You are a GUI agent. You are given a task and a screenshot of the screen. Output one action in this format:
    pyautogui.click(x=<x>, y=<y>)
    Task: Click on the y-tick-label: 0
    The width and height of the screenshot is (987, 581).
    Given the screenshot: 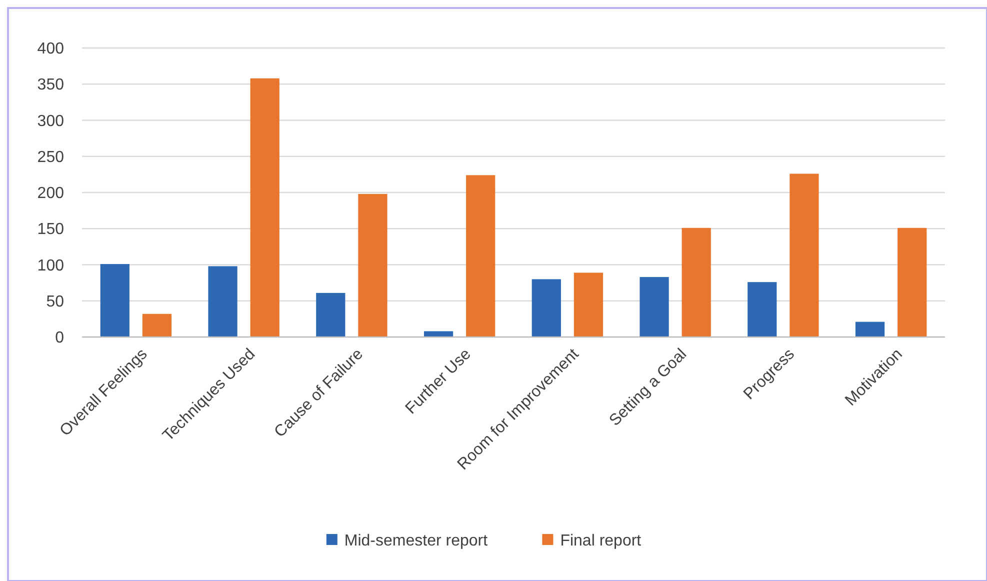 What is the action you would take?
    pyautogui.click(x=59, y=338)
    